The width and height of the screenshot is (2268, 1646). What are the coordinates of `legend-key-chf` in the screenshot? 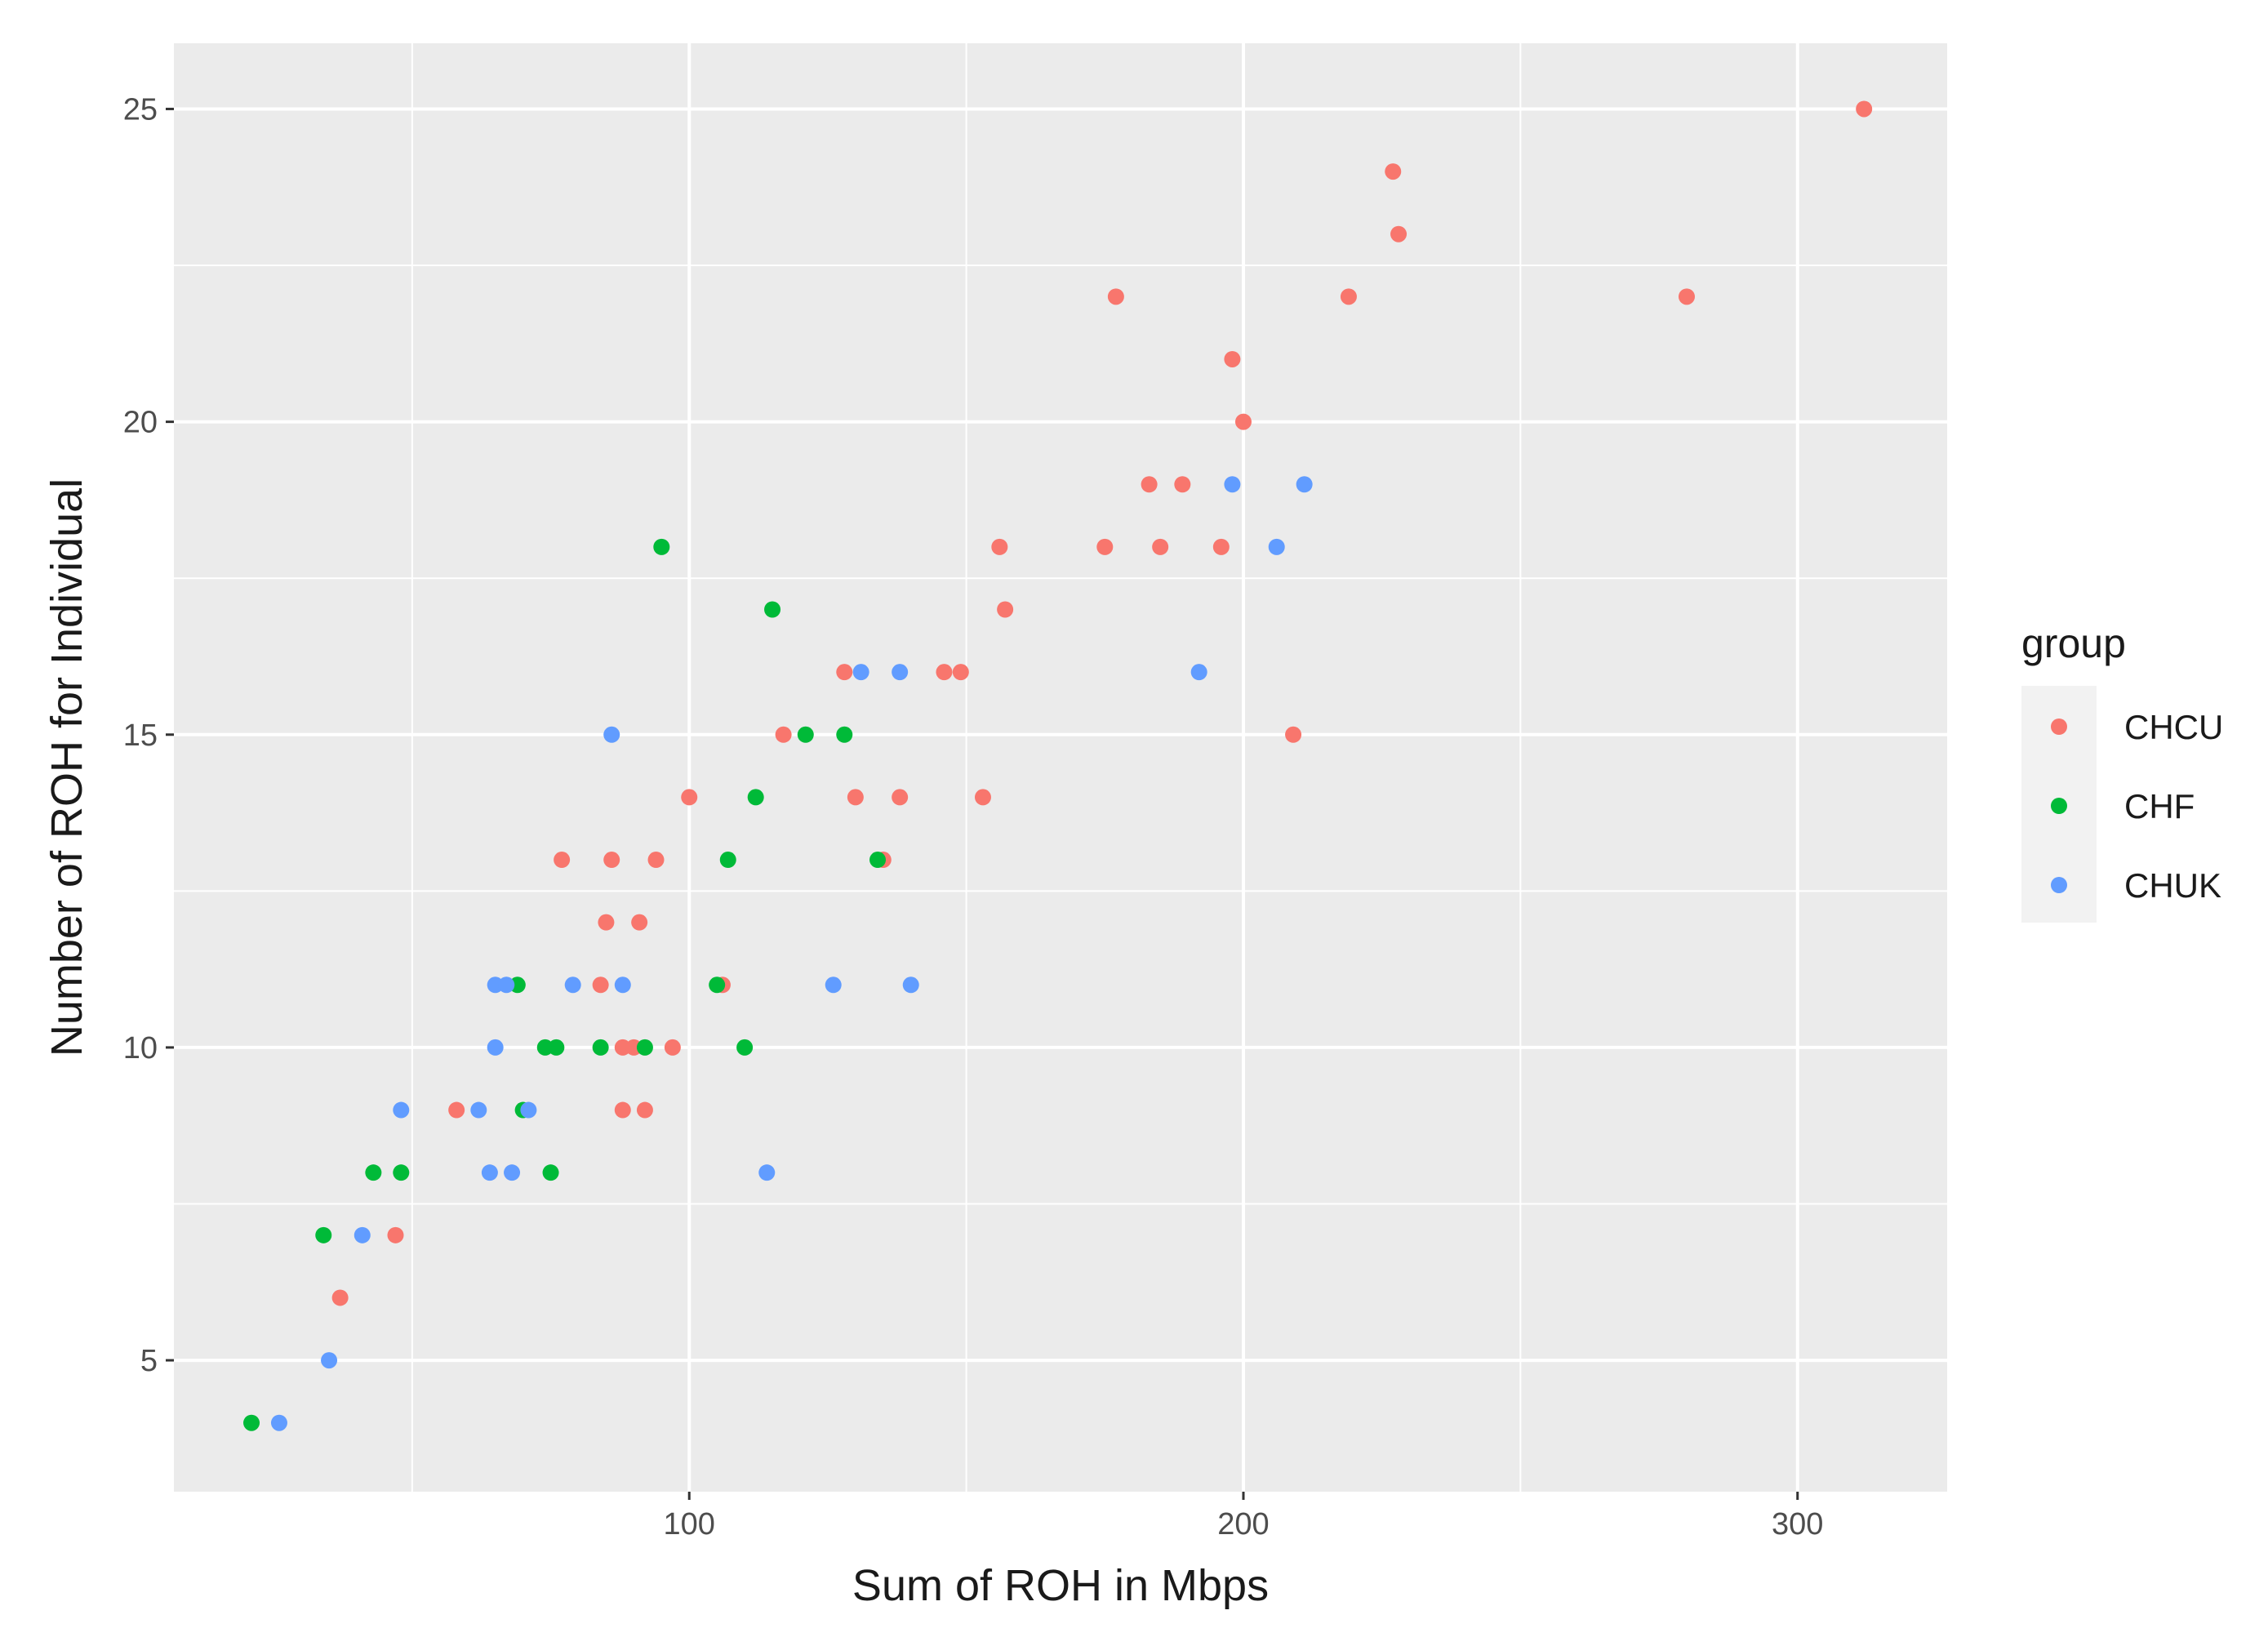 It's located at (2059, 806).